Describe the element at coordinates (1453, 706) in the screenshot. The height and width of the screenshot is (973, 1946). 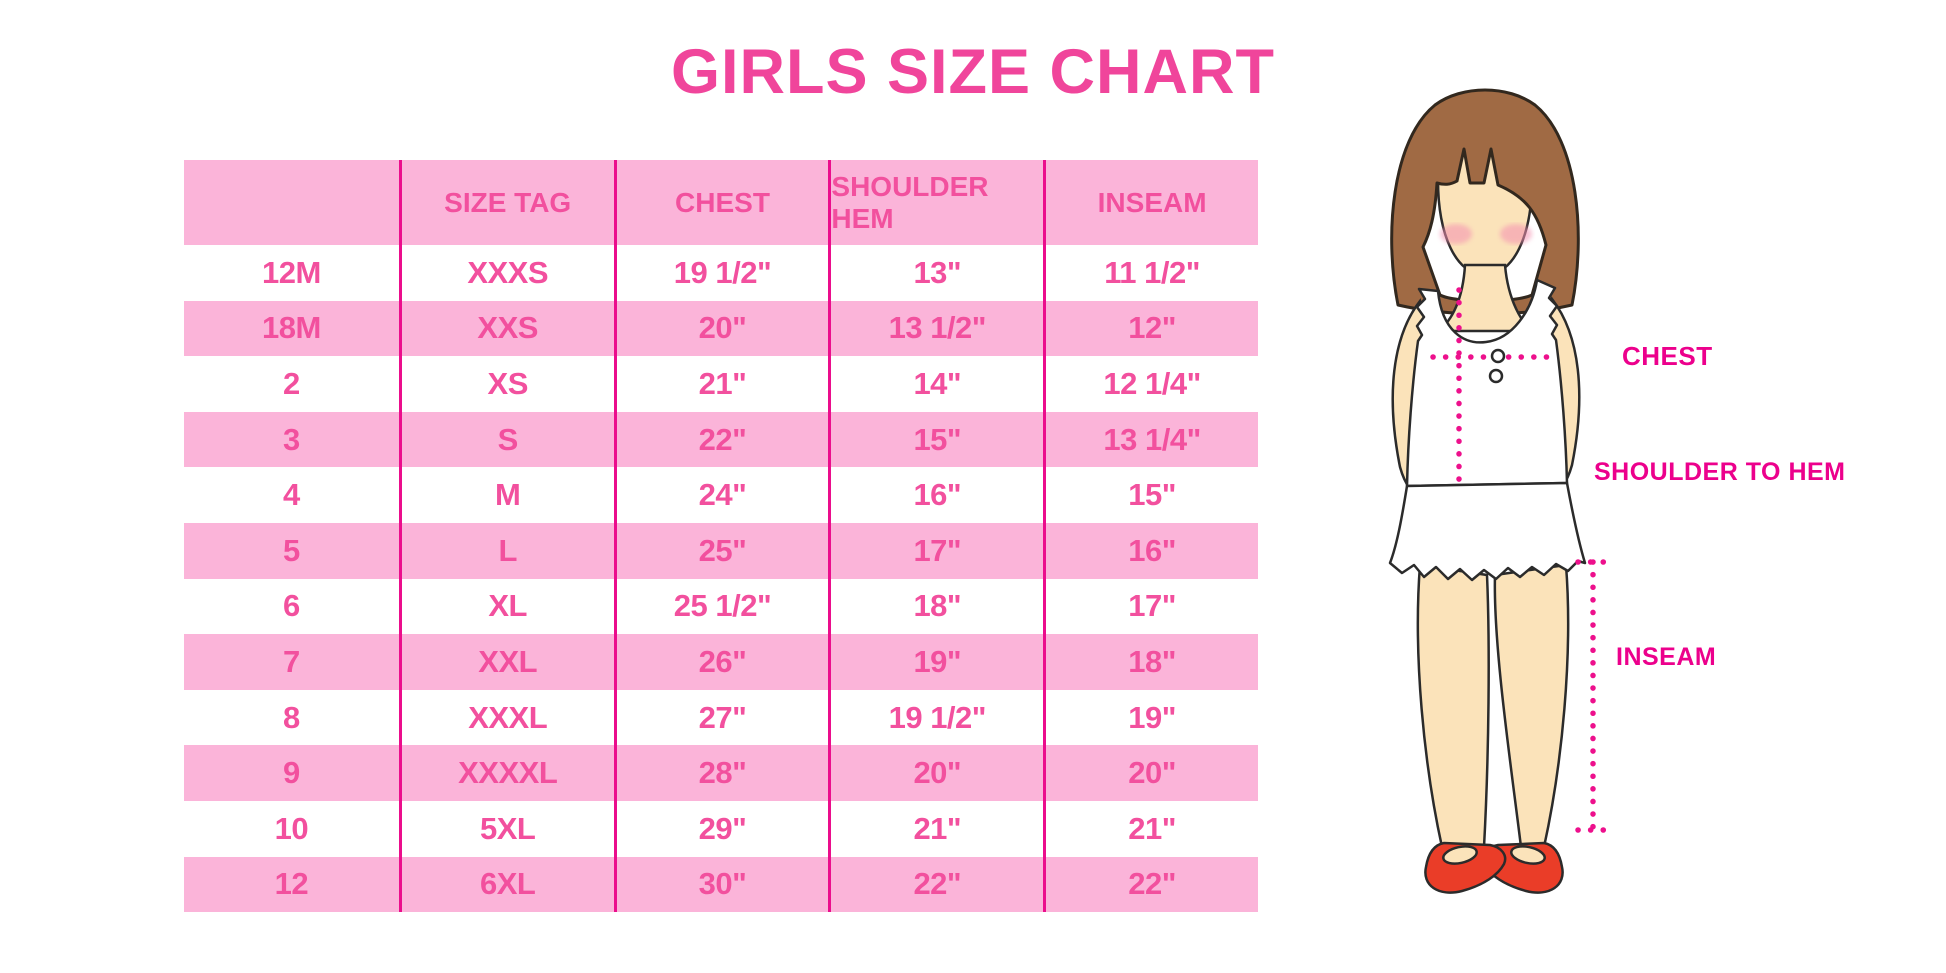
I see `girl-leg-left` at that location.